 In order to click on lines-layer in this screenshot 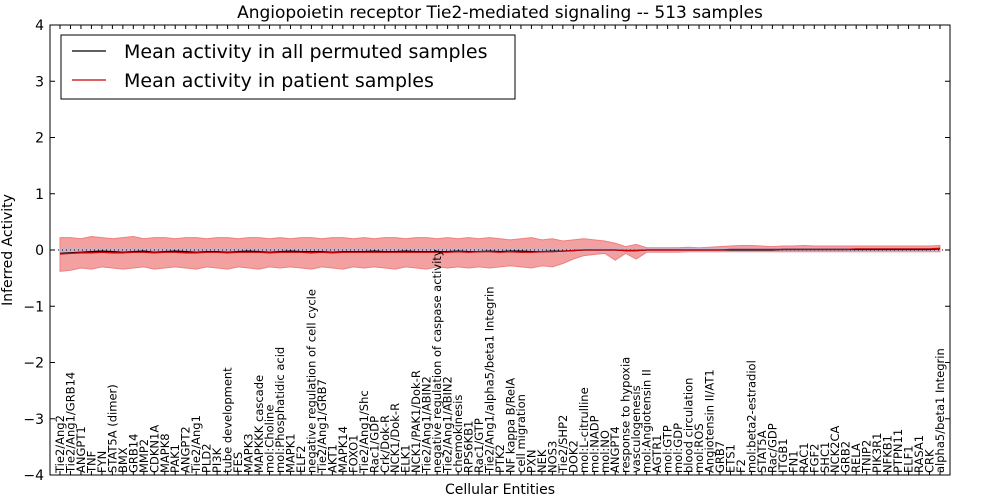, I will do `click(500, 251)`.